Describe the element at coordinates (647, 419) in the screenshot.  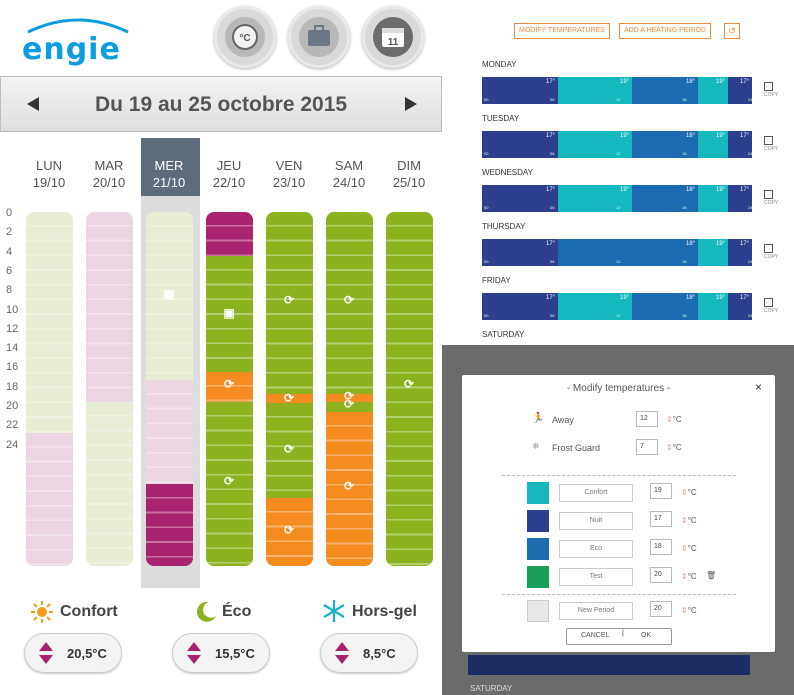
I see `away-temperature-input: 12` at that location.